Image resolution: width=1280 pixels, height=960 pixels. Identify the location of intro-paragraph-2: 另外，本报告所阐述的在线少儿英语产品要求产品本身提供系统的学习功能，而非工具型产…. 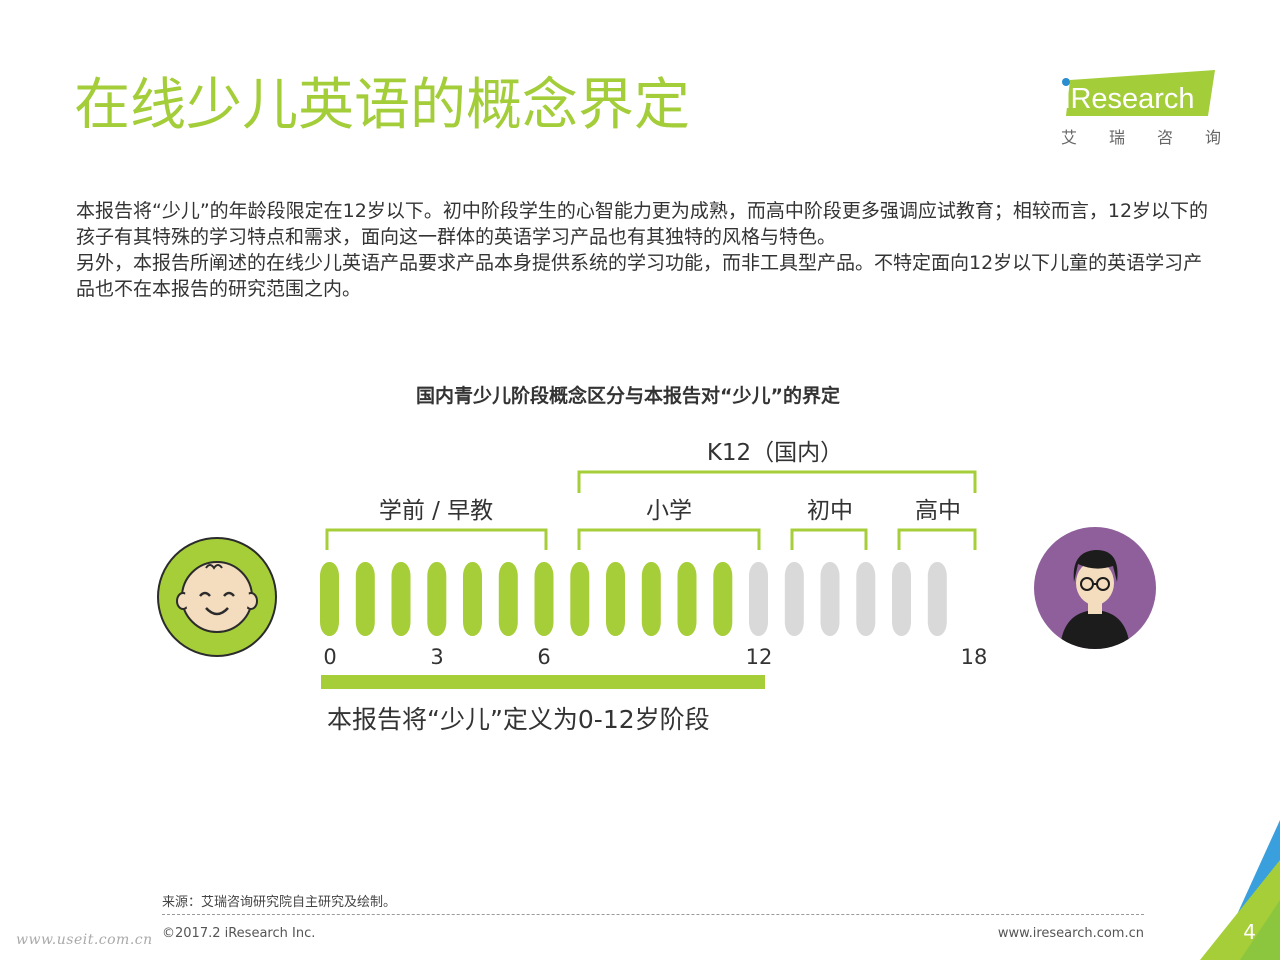
(639, 276).